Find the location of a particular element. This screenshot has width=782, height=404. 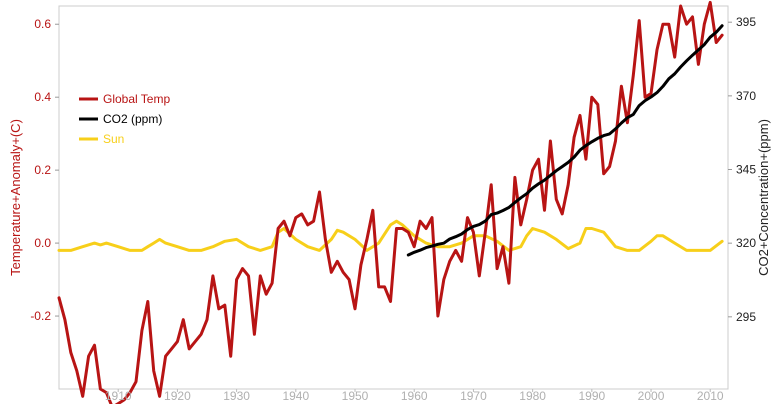

series-line-sun is located at coordinates (390, 235).